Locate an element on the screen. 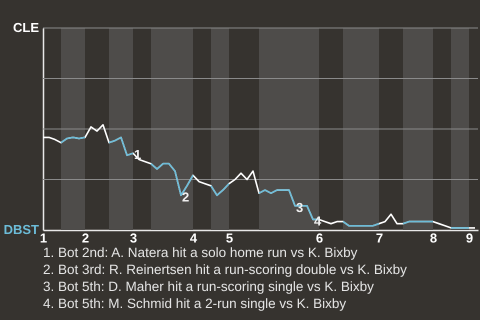 Image resolution: width=480 pixels, height=320 pixels. x-tick-label: 7 is located at coordinates (380, 238).